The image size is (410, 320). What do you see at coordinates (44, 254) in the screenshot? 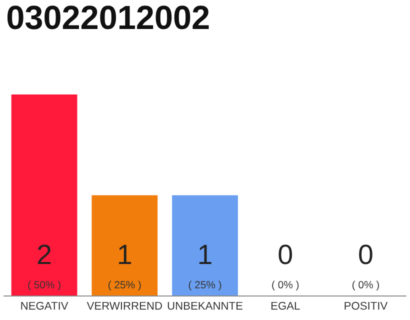
I see `data-label: 2` at bounding box center [44, 254].